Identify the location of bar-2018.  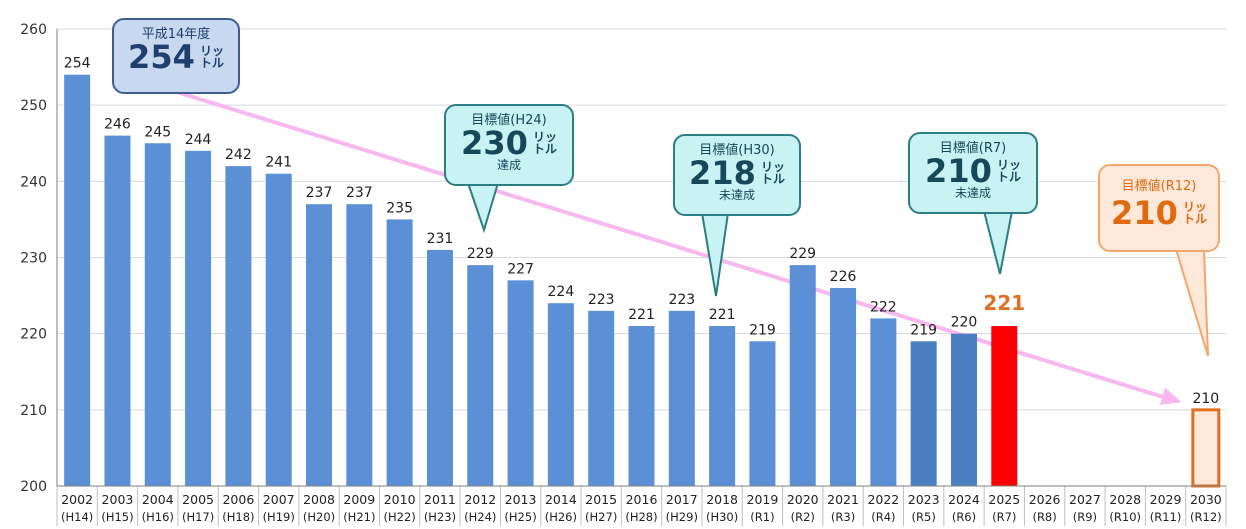
(722, 406).